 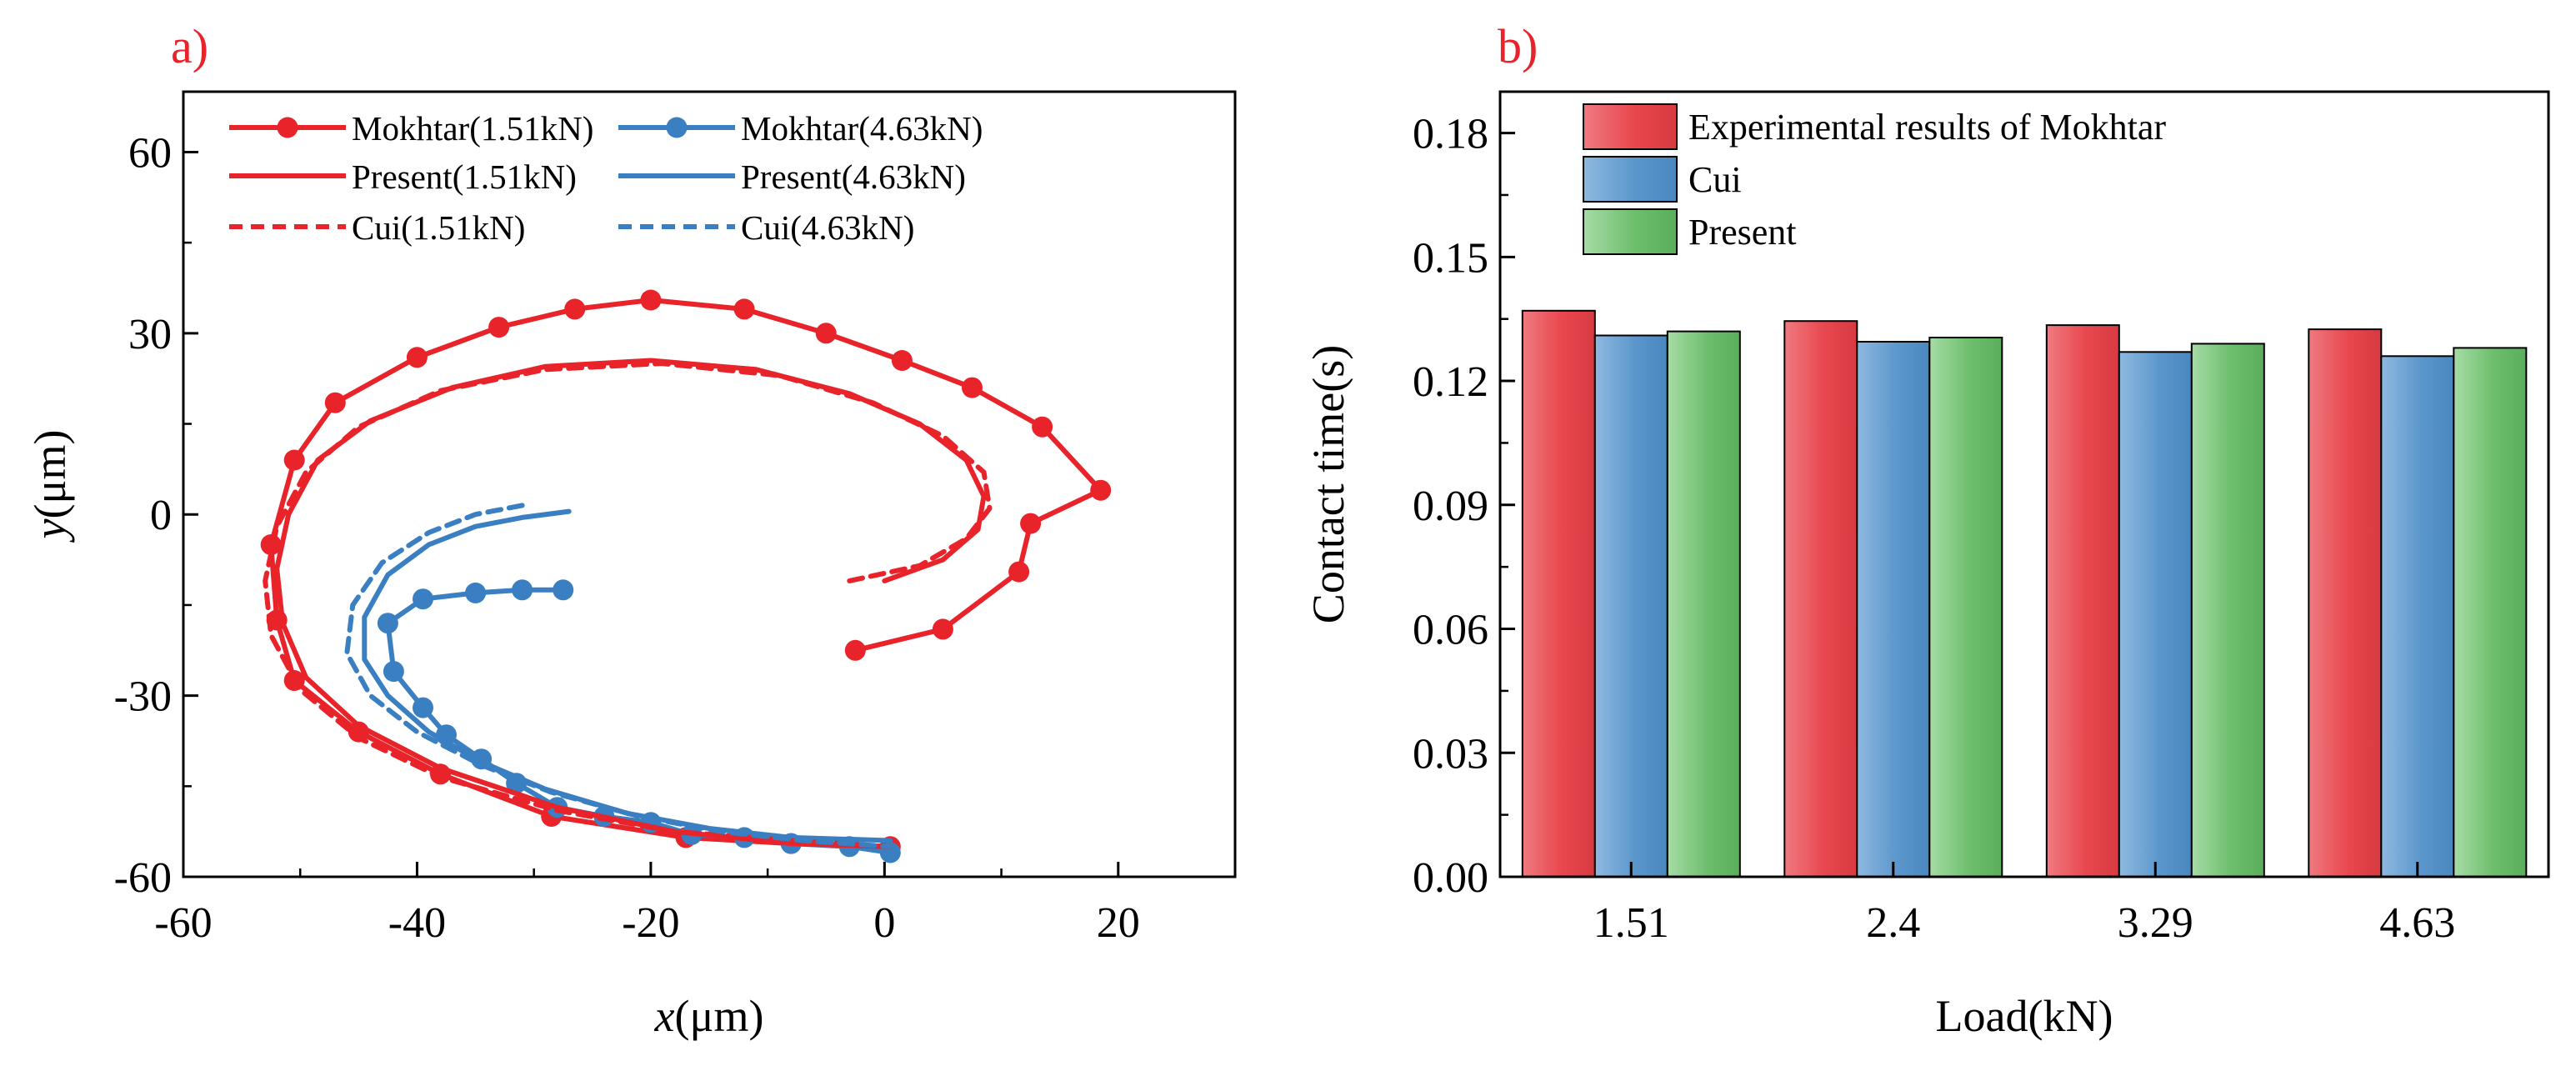 I want to click on x-tick-label: 3.29, so click(x=2155, y=923).